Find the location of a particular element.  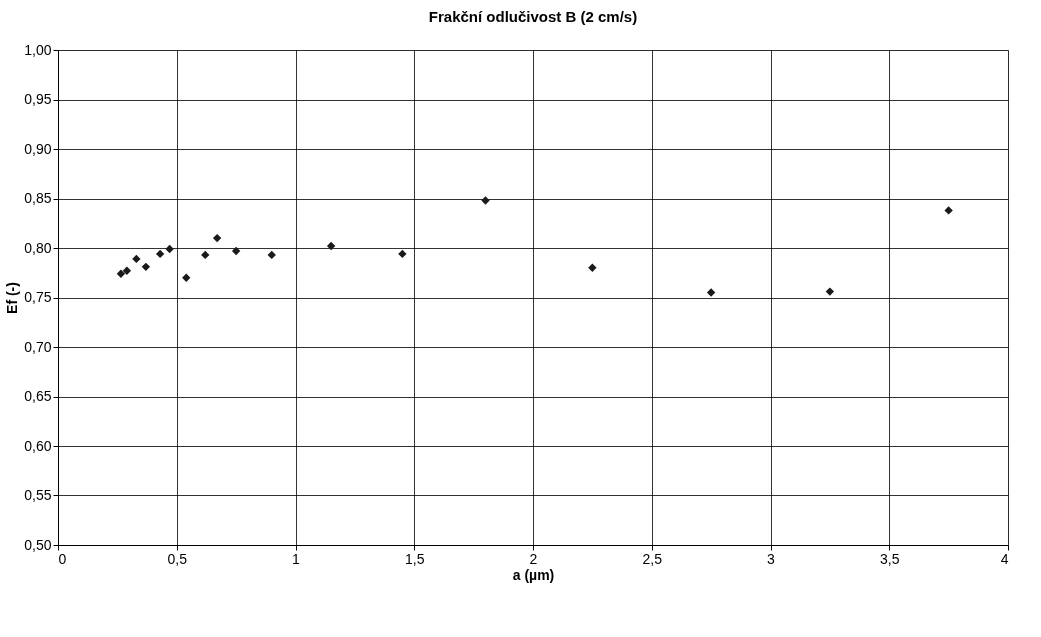

x-tick-label: 0 is located at coordinates (62, 558).